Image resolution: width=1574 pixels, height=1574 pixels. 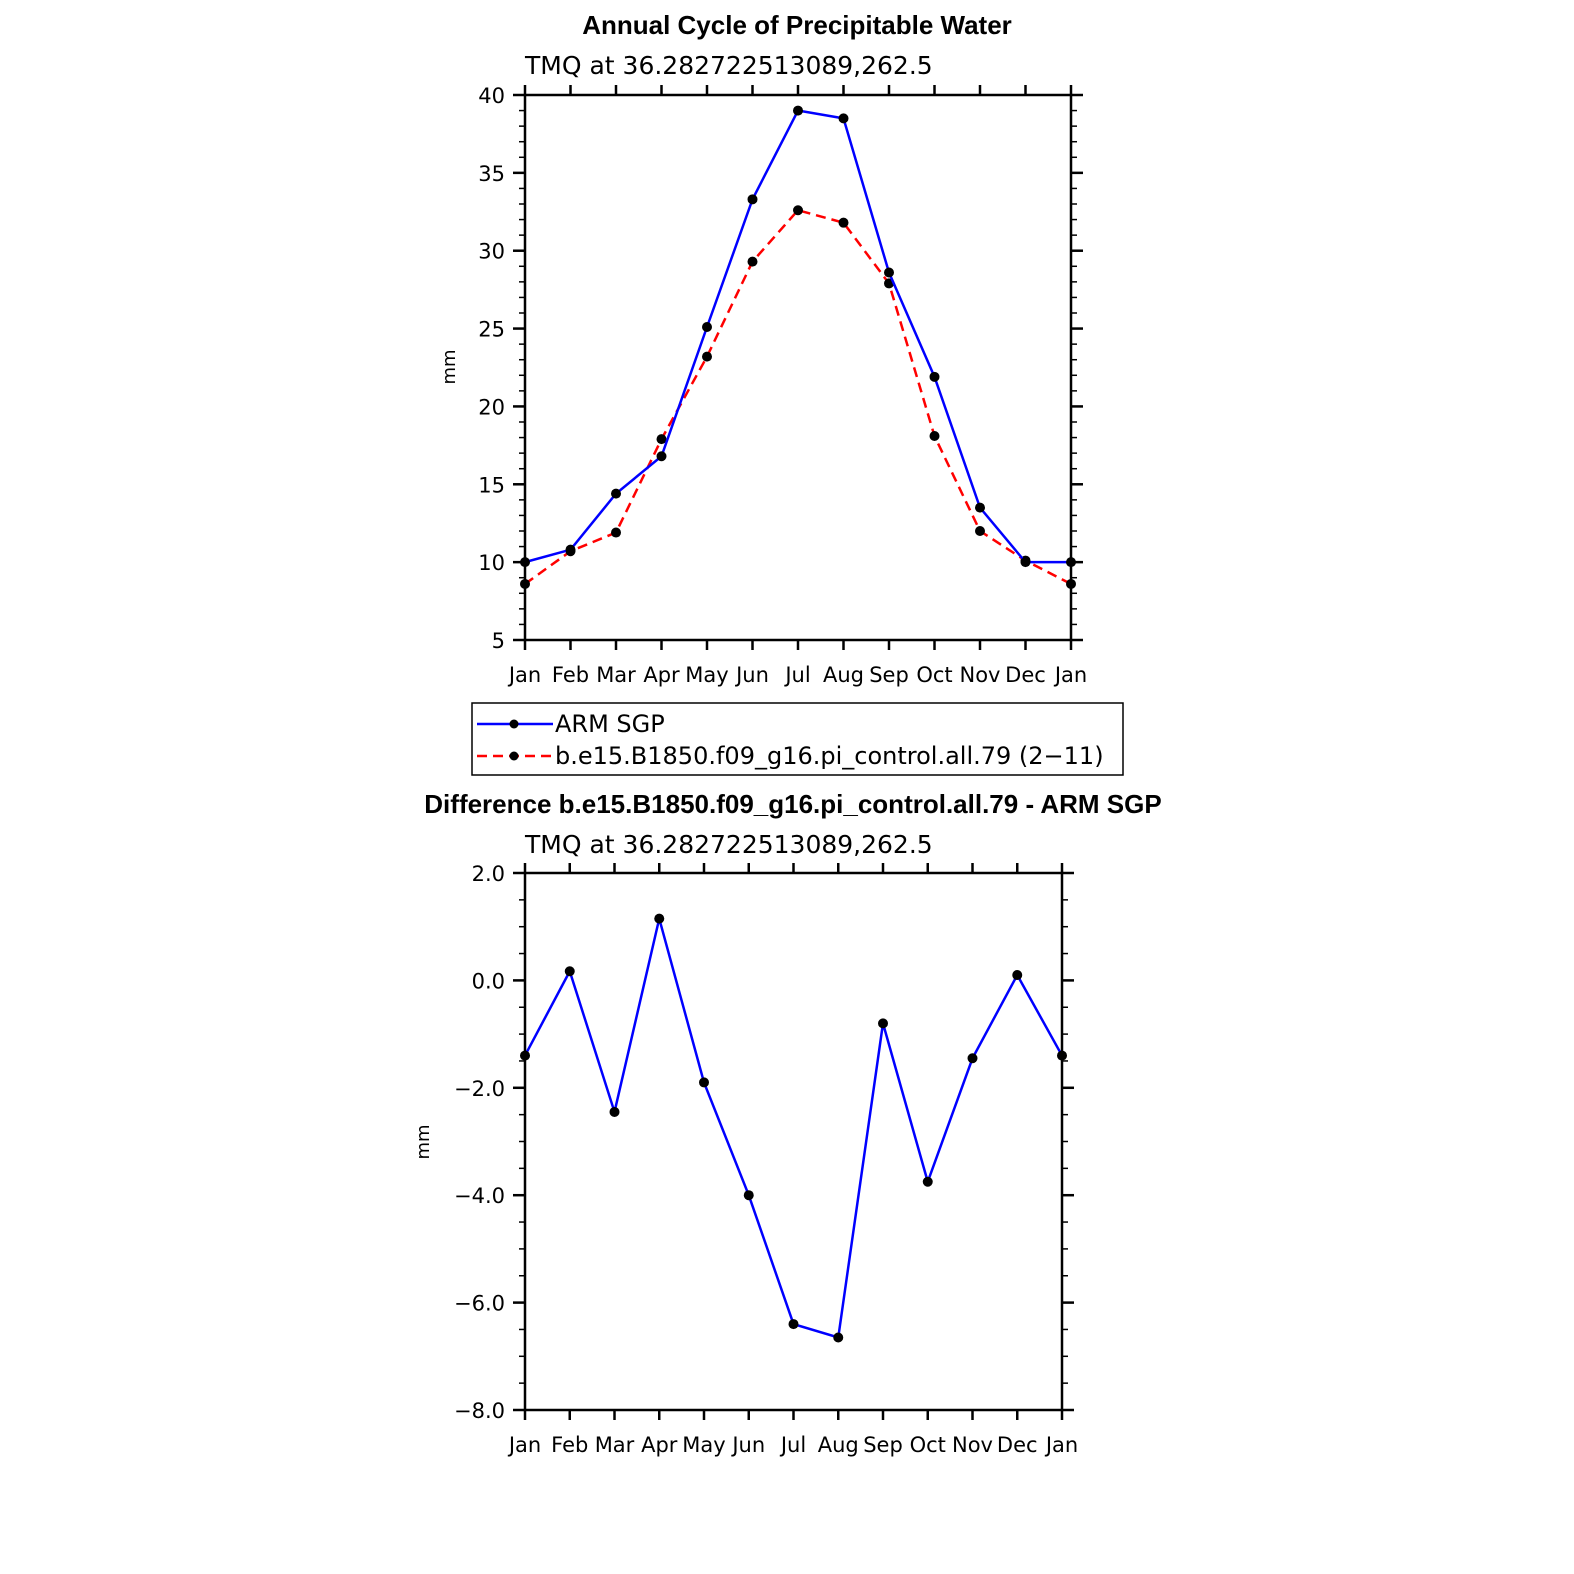 I want to click on y-tick-label: −4.0, so click(x=479, y=1196).